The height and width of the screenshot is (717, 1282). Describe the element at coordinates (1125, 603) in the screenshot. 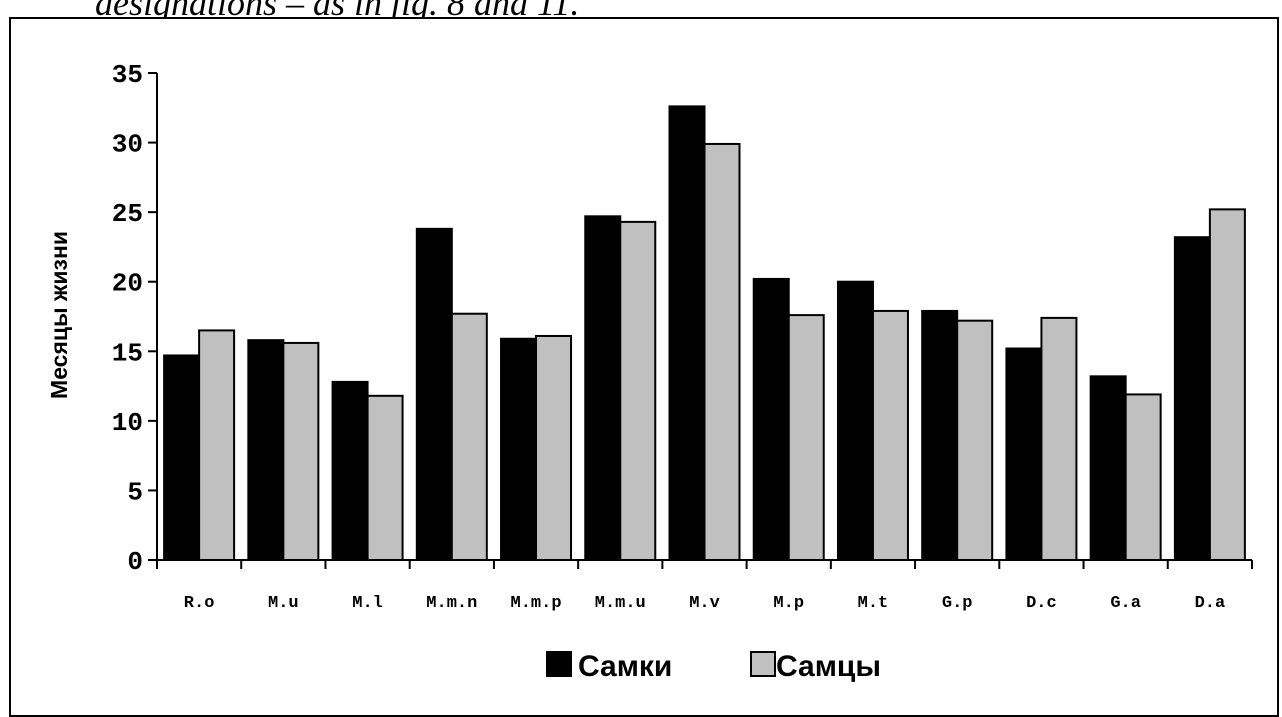

I see `x-tick-label: G.a` at that location.